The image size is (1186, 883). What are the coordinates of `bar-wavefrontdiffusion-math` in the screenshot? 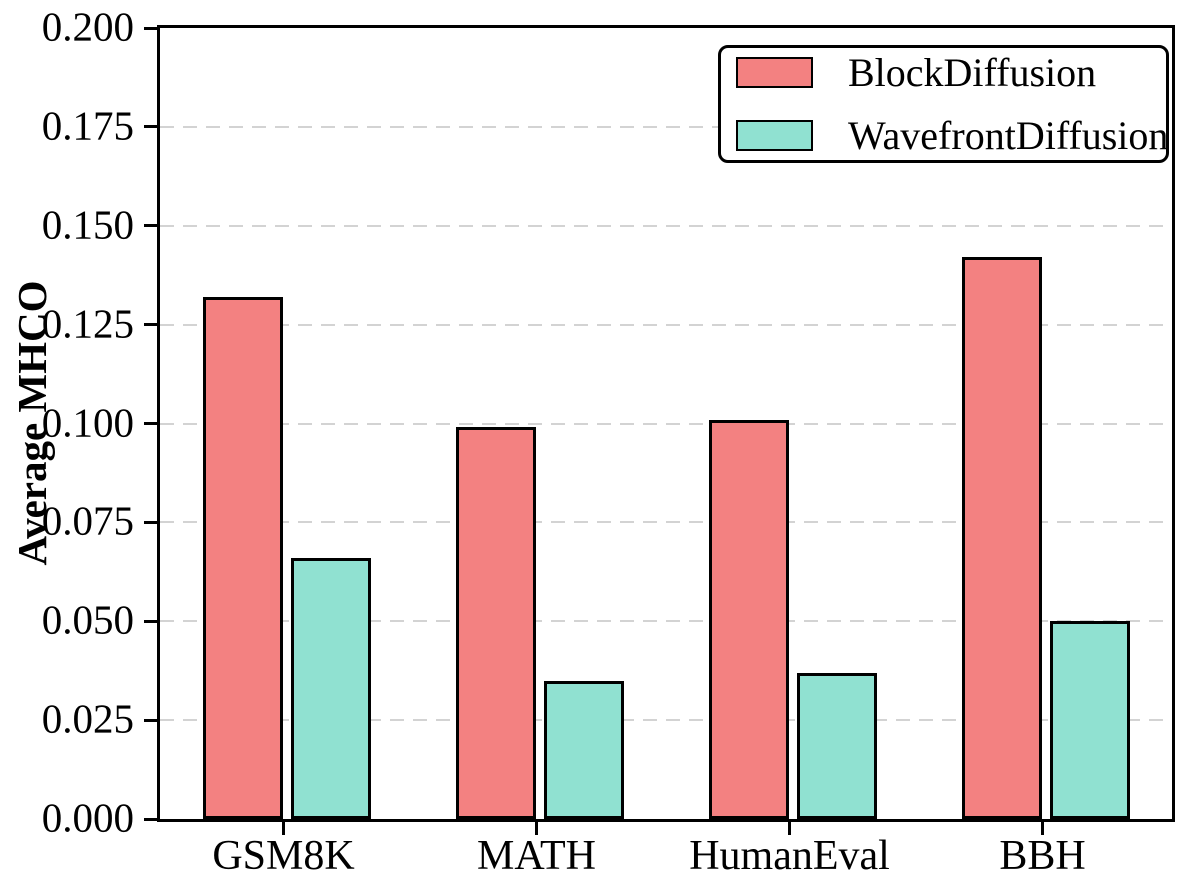 It's located at (583, 749).